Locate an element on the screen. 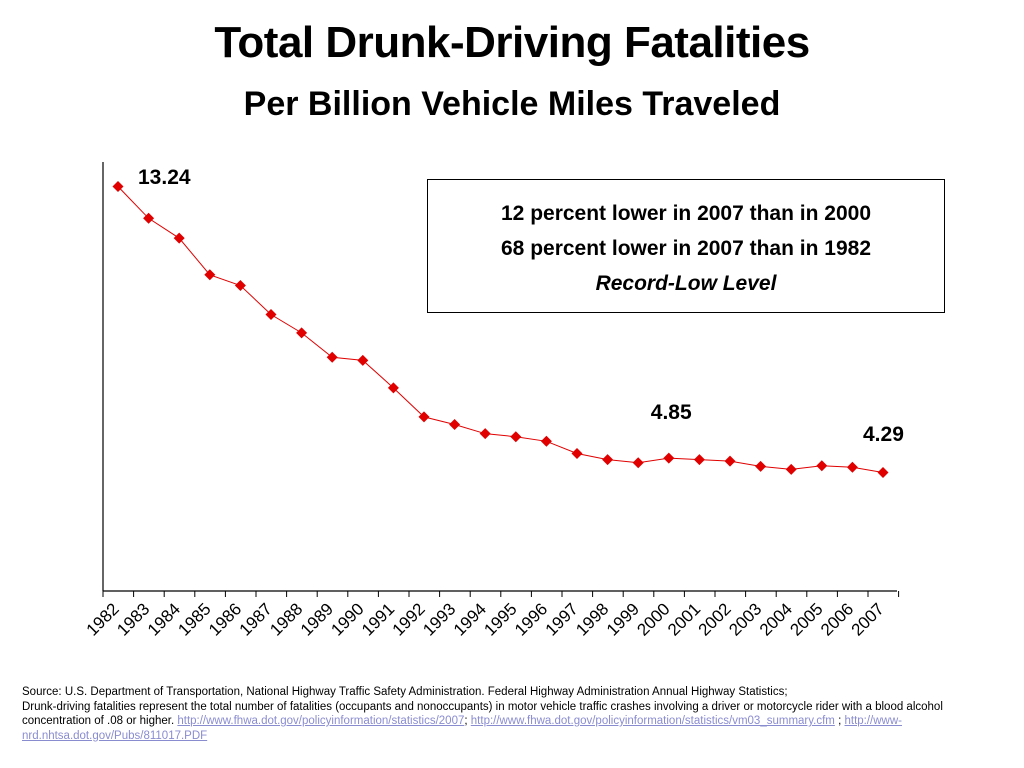 The image size is (1024, 768). x-tick-label: 2004 is located at coordinates (776, 619).